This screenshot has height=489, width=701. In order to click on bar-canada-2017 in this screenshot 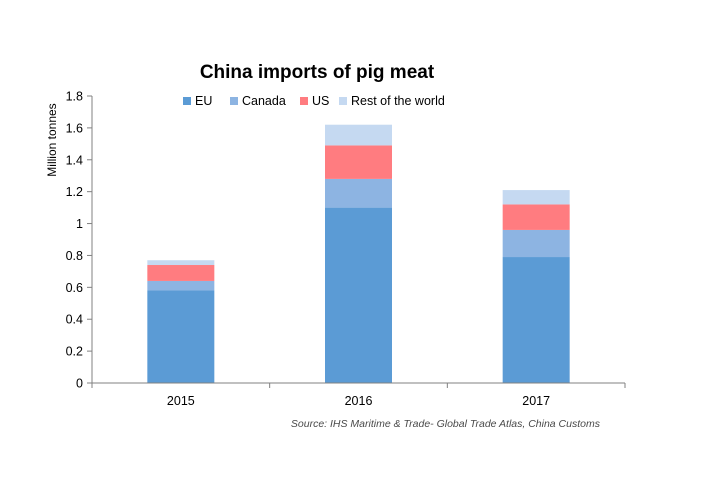, I will do `click(536, 243)`.